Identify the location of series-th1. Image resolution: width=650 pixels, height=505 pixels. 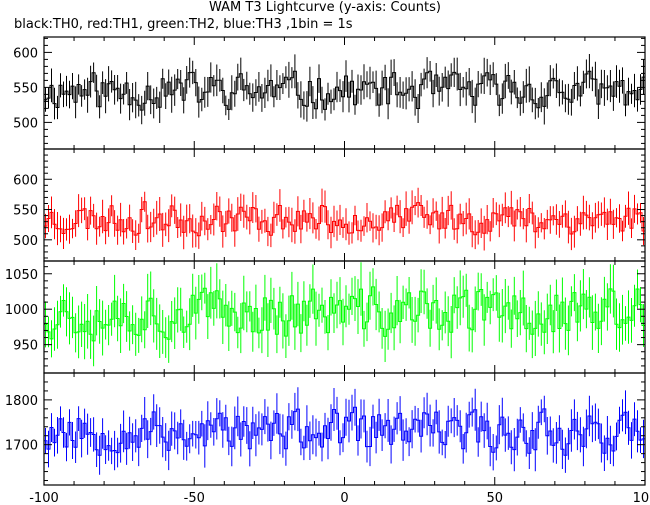
(344, 219).